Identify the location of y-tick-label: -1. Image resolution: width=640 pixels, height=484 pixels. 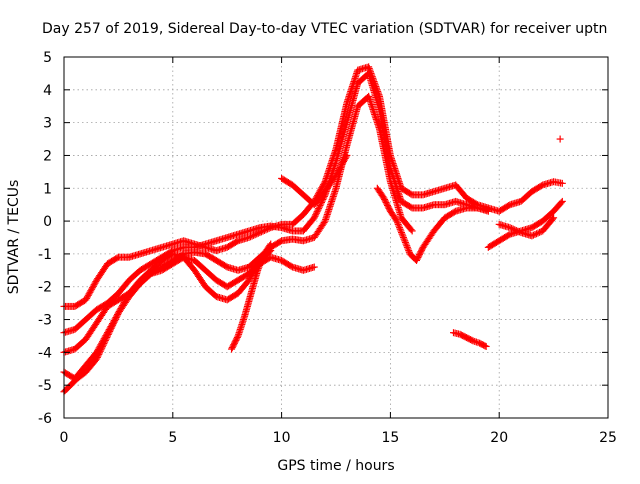
(45, 255).